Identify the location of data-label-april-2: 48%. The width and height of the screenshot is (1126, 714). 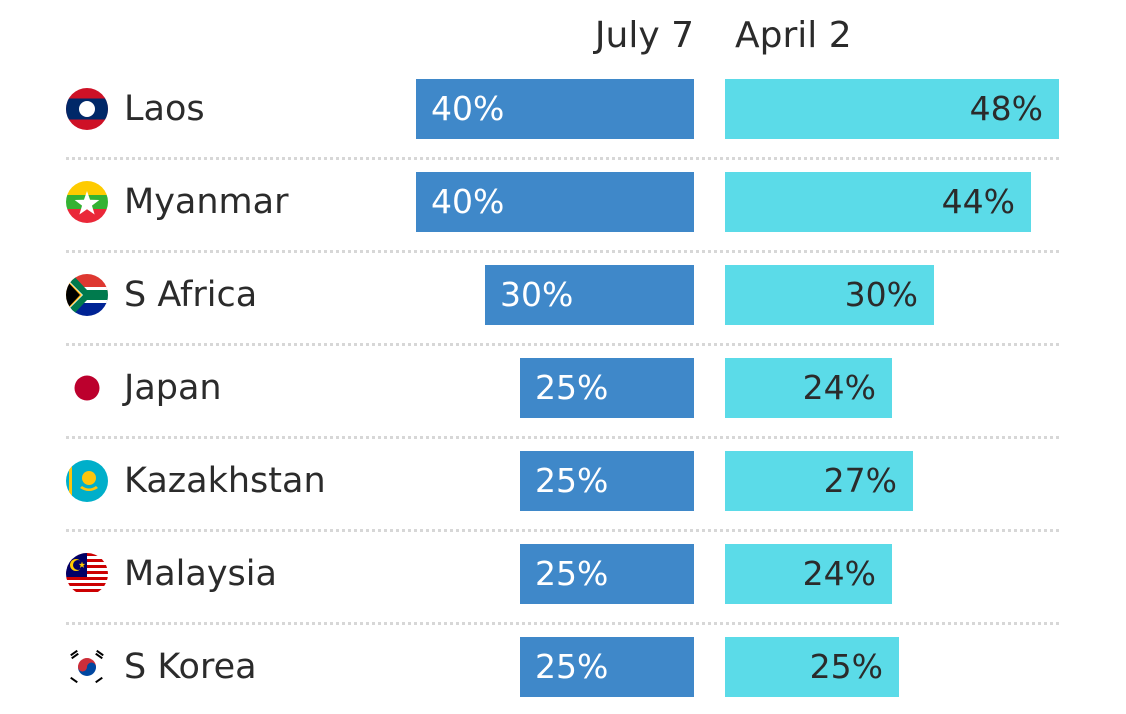
(1006, 108).